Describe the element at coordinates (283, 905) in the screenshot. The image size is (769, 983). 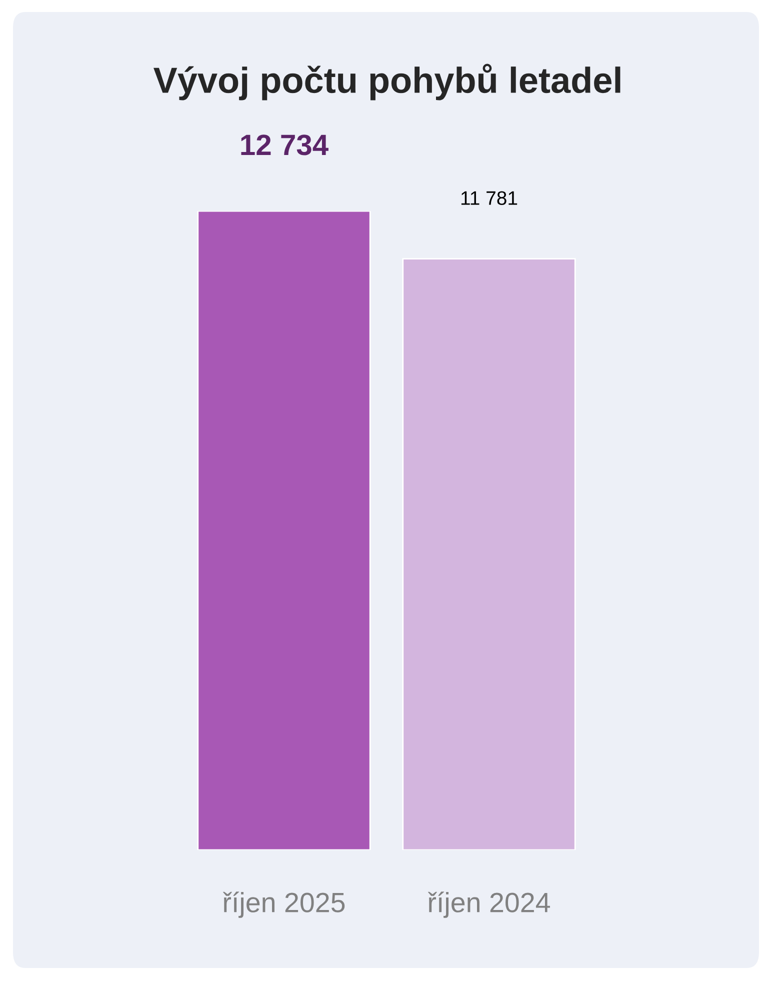
I see `x-tick-label: říjen 2025` at that location.